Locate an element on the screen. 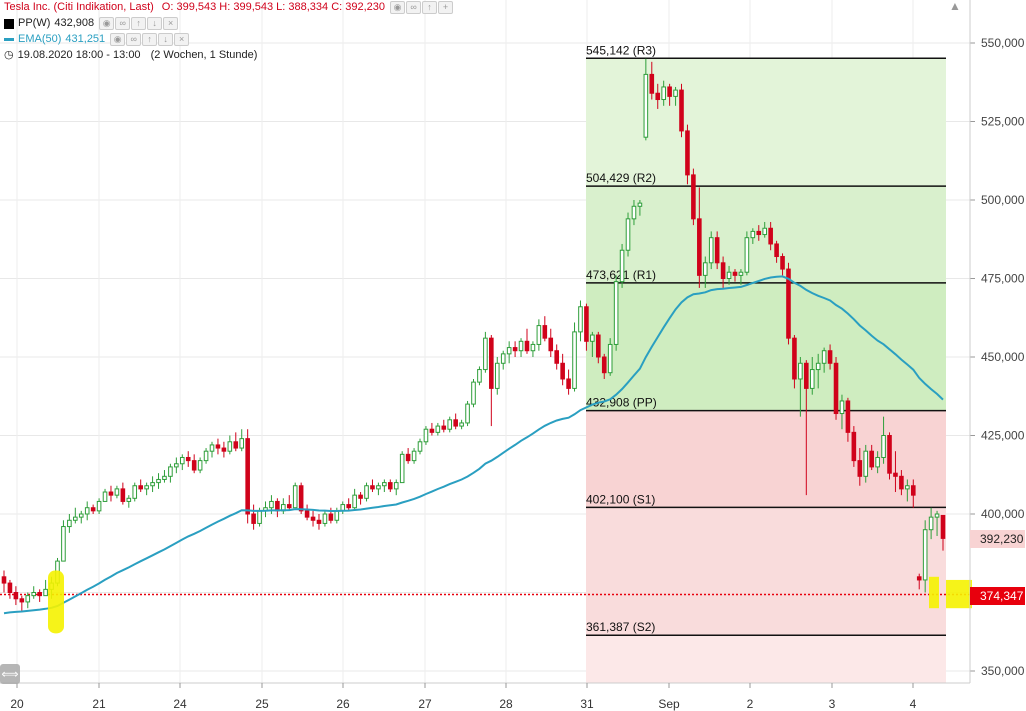  ema-label: EMA(50) is located at coordinates (40, 39).